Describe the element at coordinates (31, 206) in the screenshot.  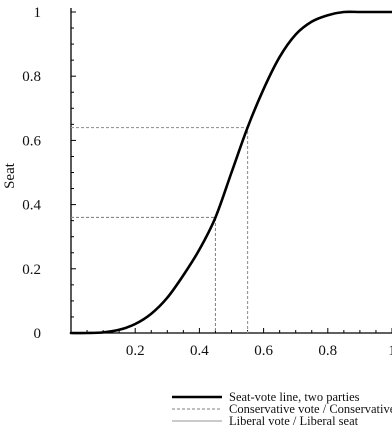
I see `y-tick-label: 0.4` at that location.